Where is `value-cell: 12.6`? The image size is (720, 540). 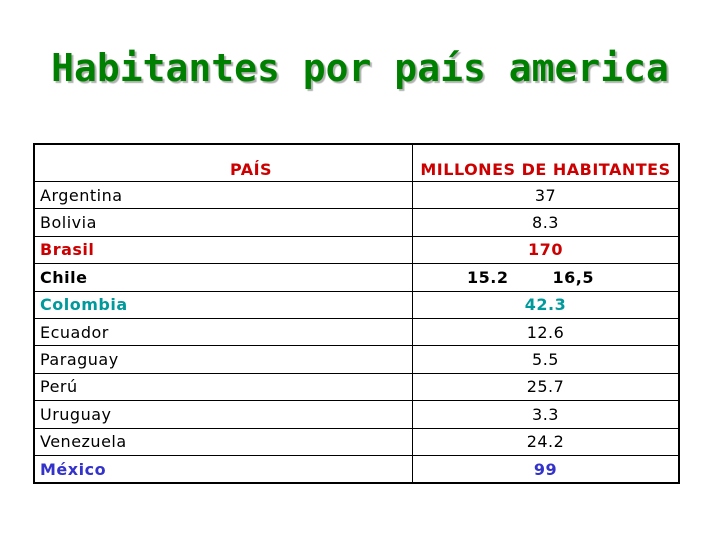
value-cell: 12.6 is located at coordinates (545, 331).